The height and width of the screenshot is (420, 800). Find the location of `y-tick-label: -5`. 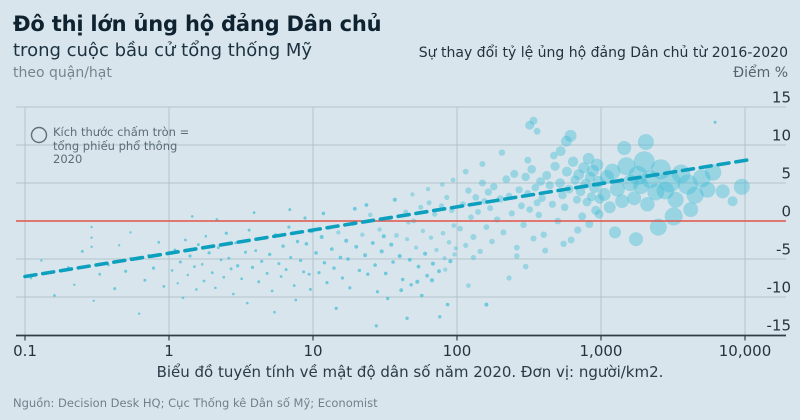

y-tick-label: -5 is located at coordinates (783, 250).